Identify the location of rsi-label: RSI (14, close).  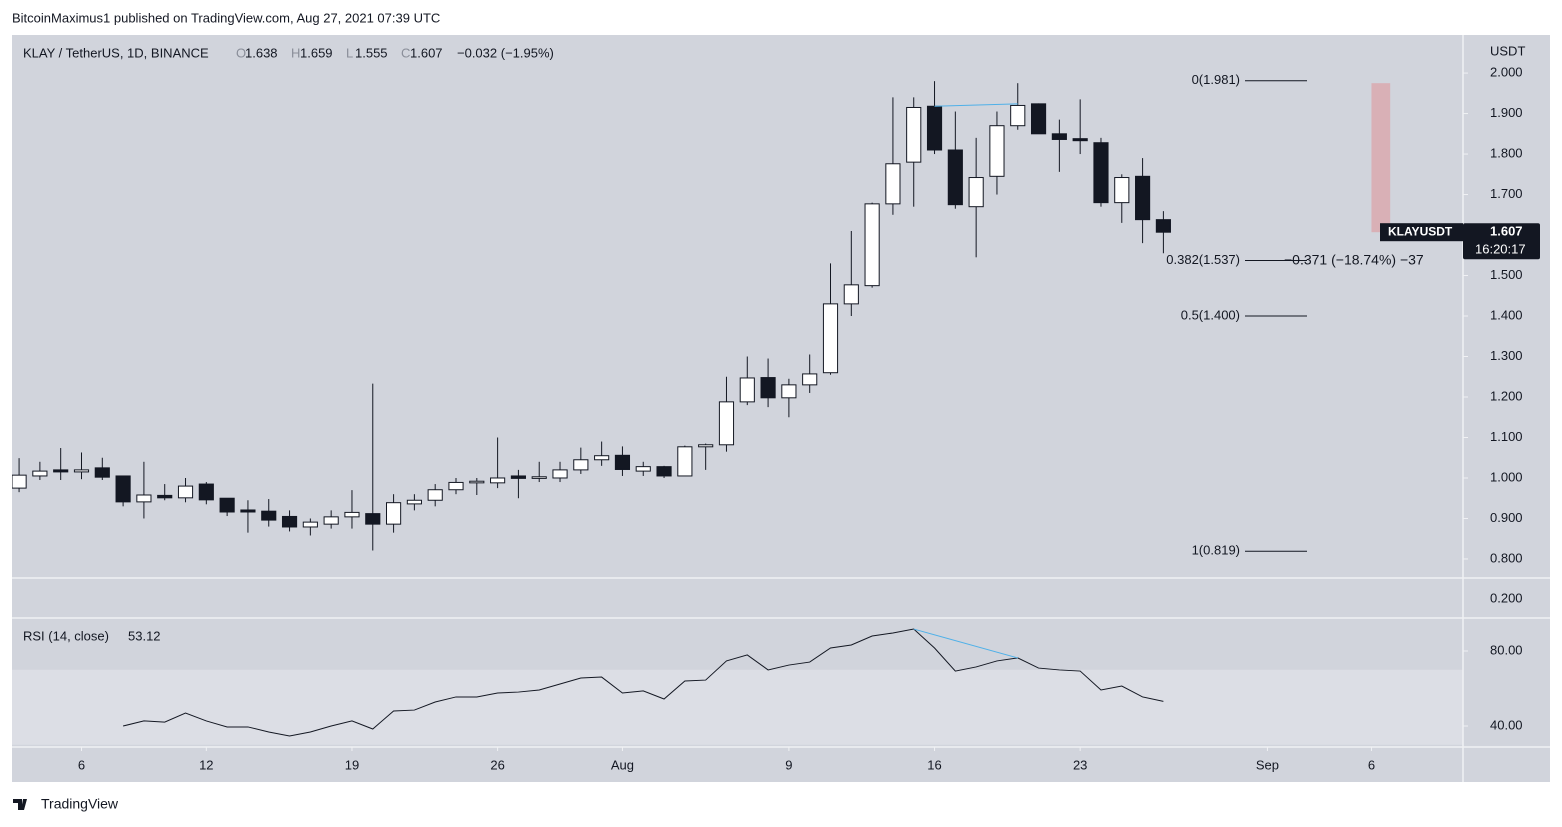
(66, 635).